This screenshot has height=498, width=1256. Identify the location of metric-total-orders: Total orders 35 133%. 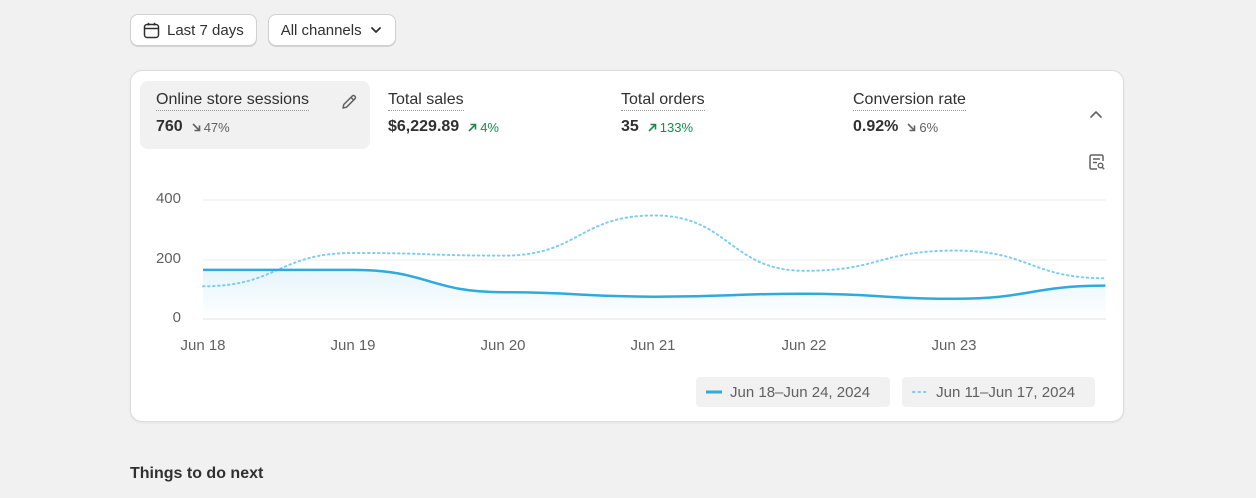
(663, 115).